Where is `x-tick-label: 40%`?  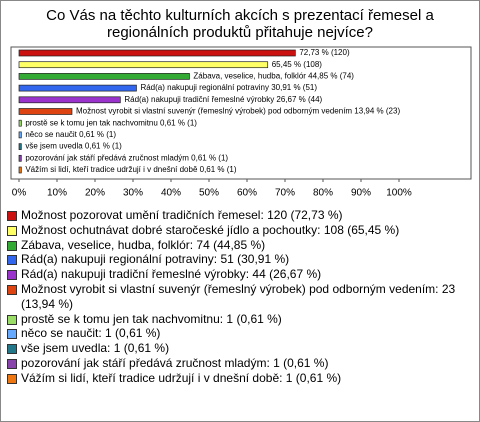
x-tick-label: 40% is located at coordinates (171, 193).